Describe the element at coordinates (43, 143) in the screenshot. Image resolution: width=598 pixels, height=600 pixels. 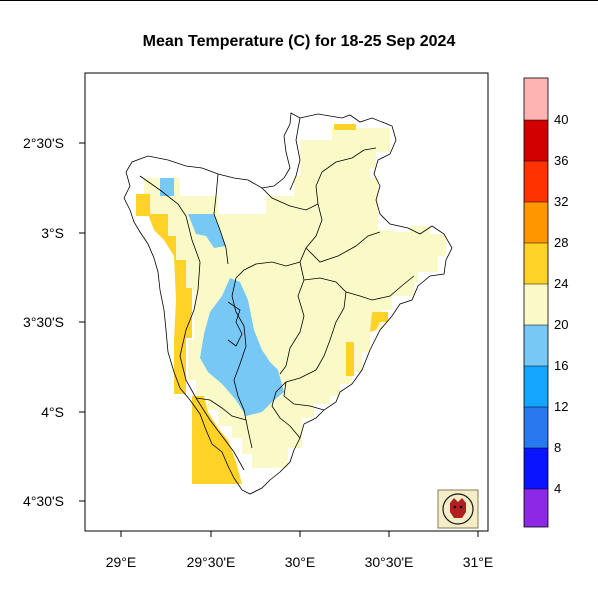
I see `y-tick-label: 2°30'S` at that location.